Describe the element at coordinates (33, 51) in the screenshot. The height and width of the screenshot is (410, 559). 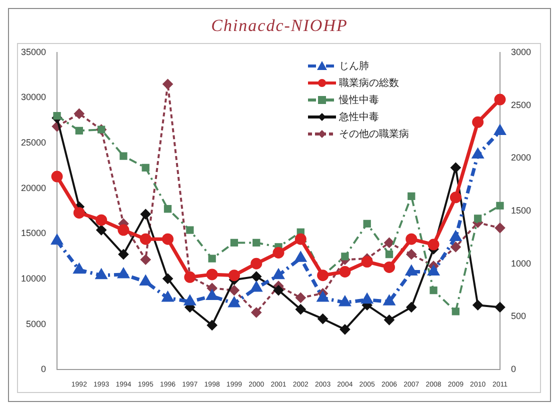
I see `y-tick-label: 35000` at that location.